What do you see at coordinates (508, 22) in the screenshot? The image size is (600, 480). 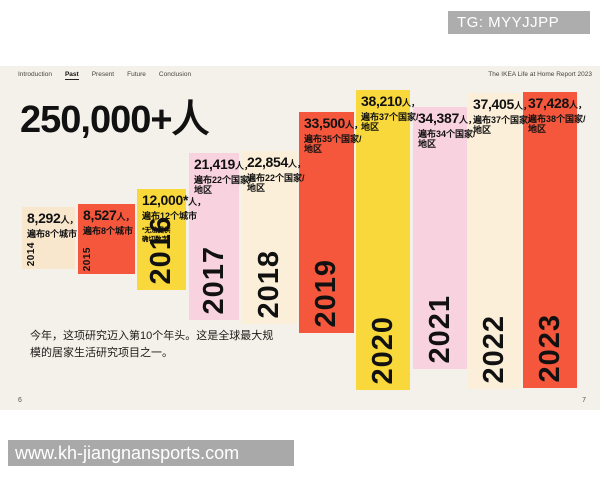 I see `tg-watermark-text: TG: MYYJJPP` at bounding box center [508, 22].